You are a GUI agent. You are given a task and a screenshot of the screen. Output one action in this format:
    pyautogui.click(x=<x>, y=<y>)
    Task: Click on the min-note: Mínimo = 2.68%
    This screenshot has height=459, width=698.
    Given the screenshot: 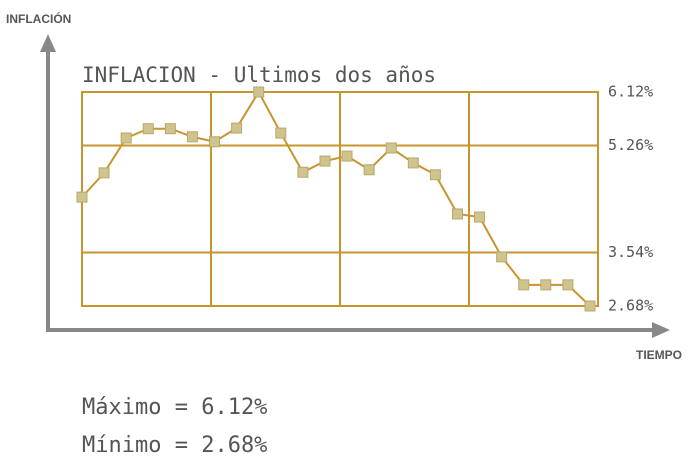 What is the action you would take?
    pyautogui.click(x=174, y=445)
    